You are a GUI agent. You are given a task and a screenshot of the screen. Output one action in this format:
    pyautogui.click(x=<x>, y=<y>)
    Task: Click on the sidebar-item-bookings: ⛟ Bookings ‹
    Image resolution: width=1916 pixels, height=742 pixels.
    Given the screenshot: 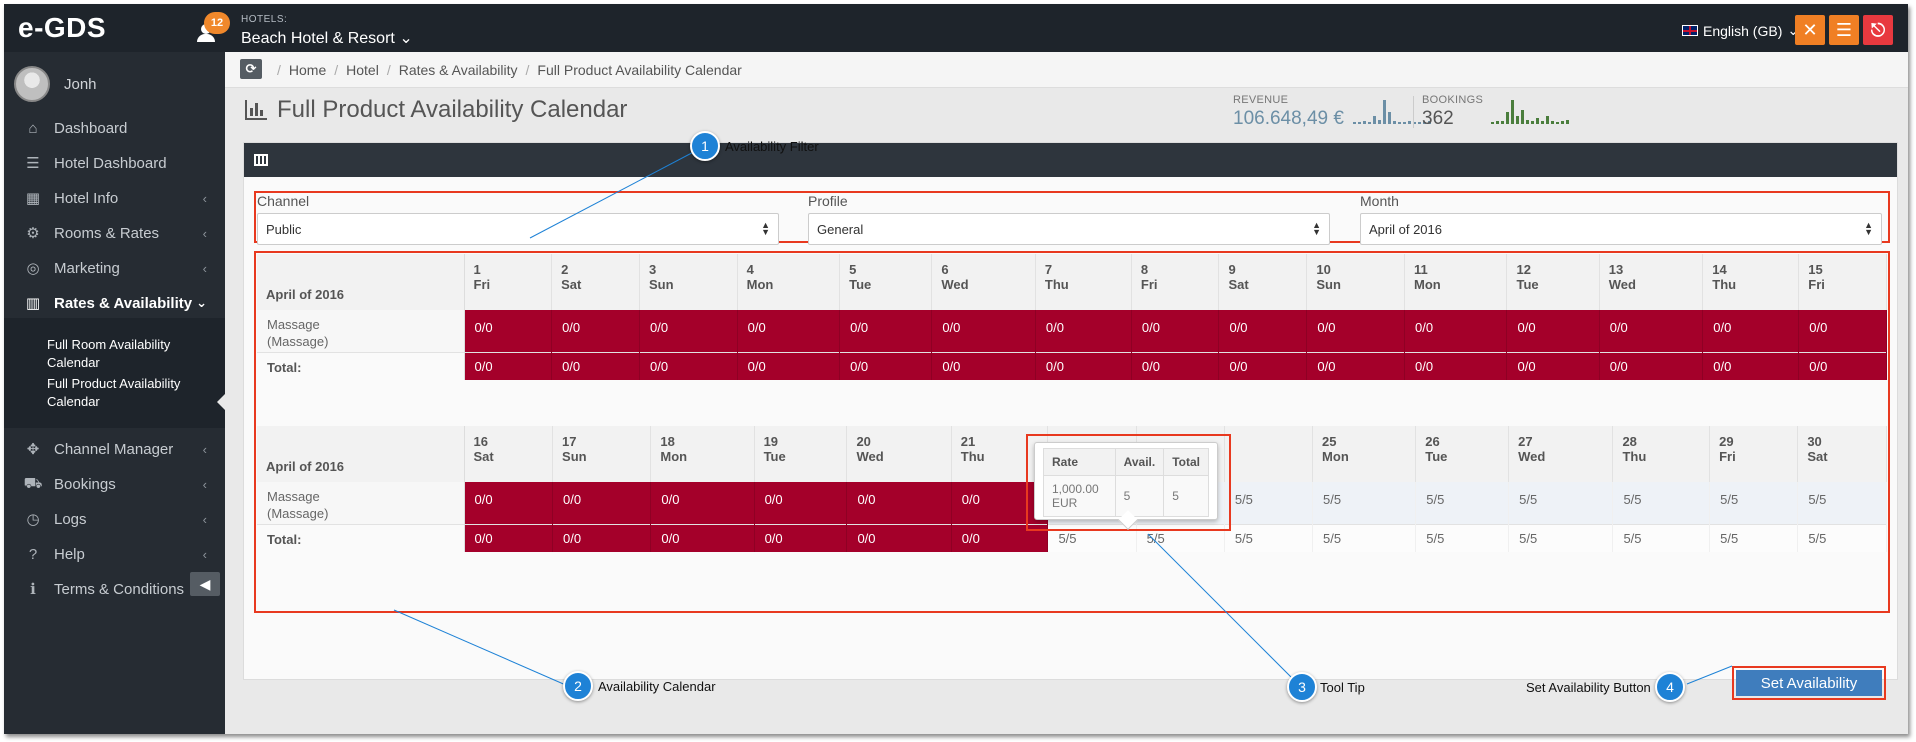 What is the action you would take?
    pyautogui.click(x=114, y=484)
    